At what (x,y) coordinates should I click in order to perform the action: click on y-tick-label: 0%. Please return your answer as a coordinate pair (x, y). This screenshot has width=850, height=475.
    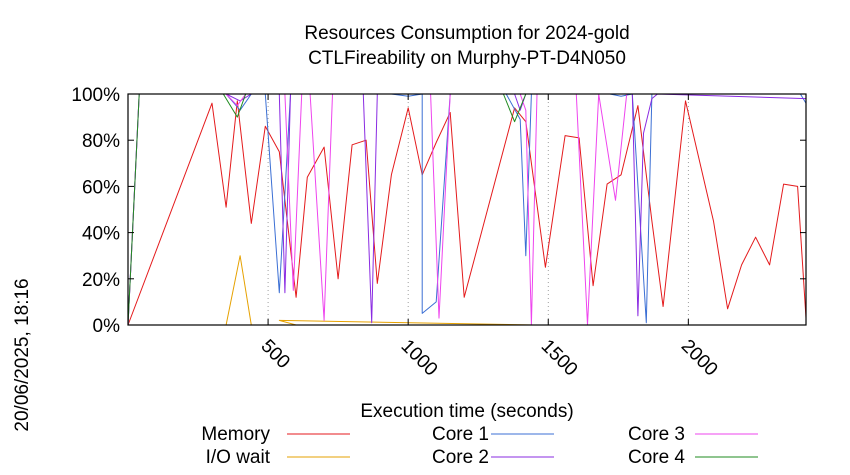
    Looking at the image, I should click on (107, 326).